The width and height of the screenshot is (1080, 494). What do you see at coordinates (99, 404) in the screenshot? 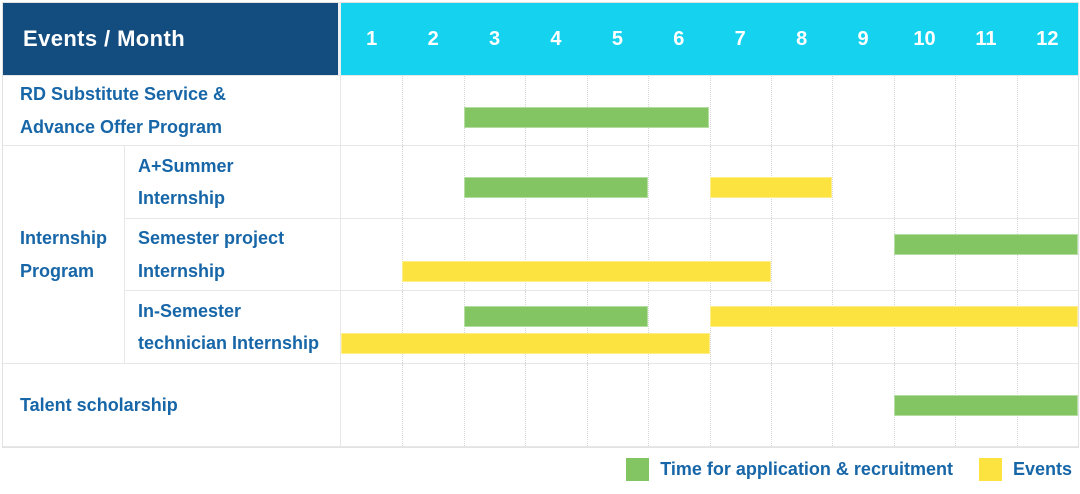
I see `row-label-text: Talent scholarship` at bounding box center [99, 404].